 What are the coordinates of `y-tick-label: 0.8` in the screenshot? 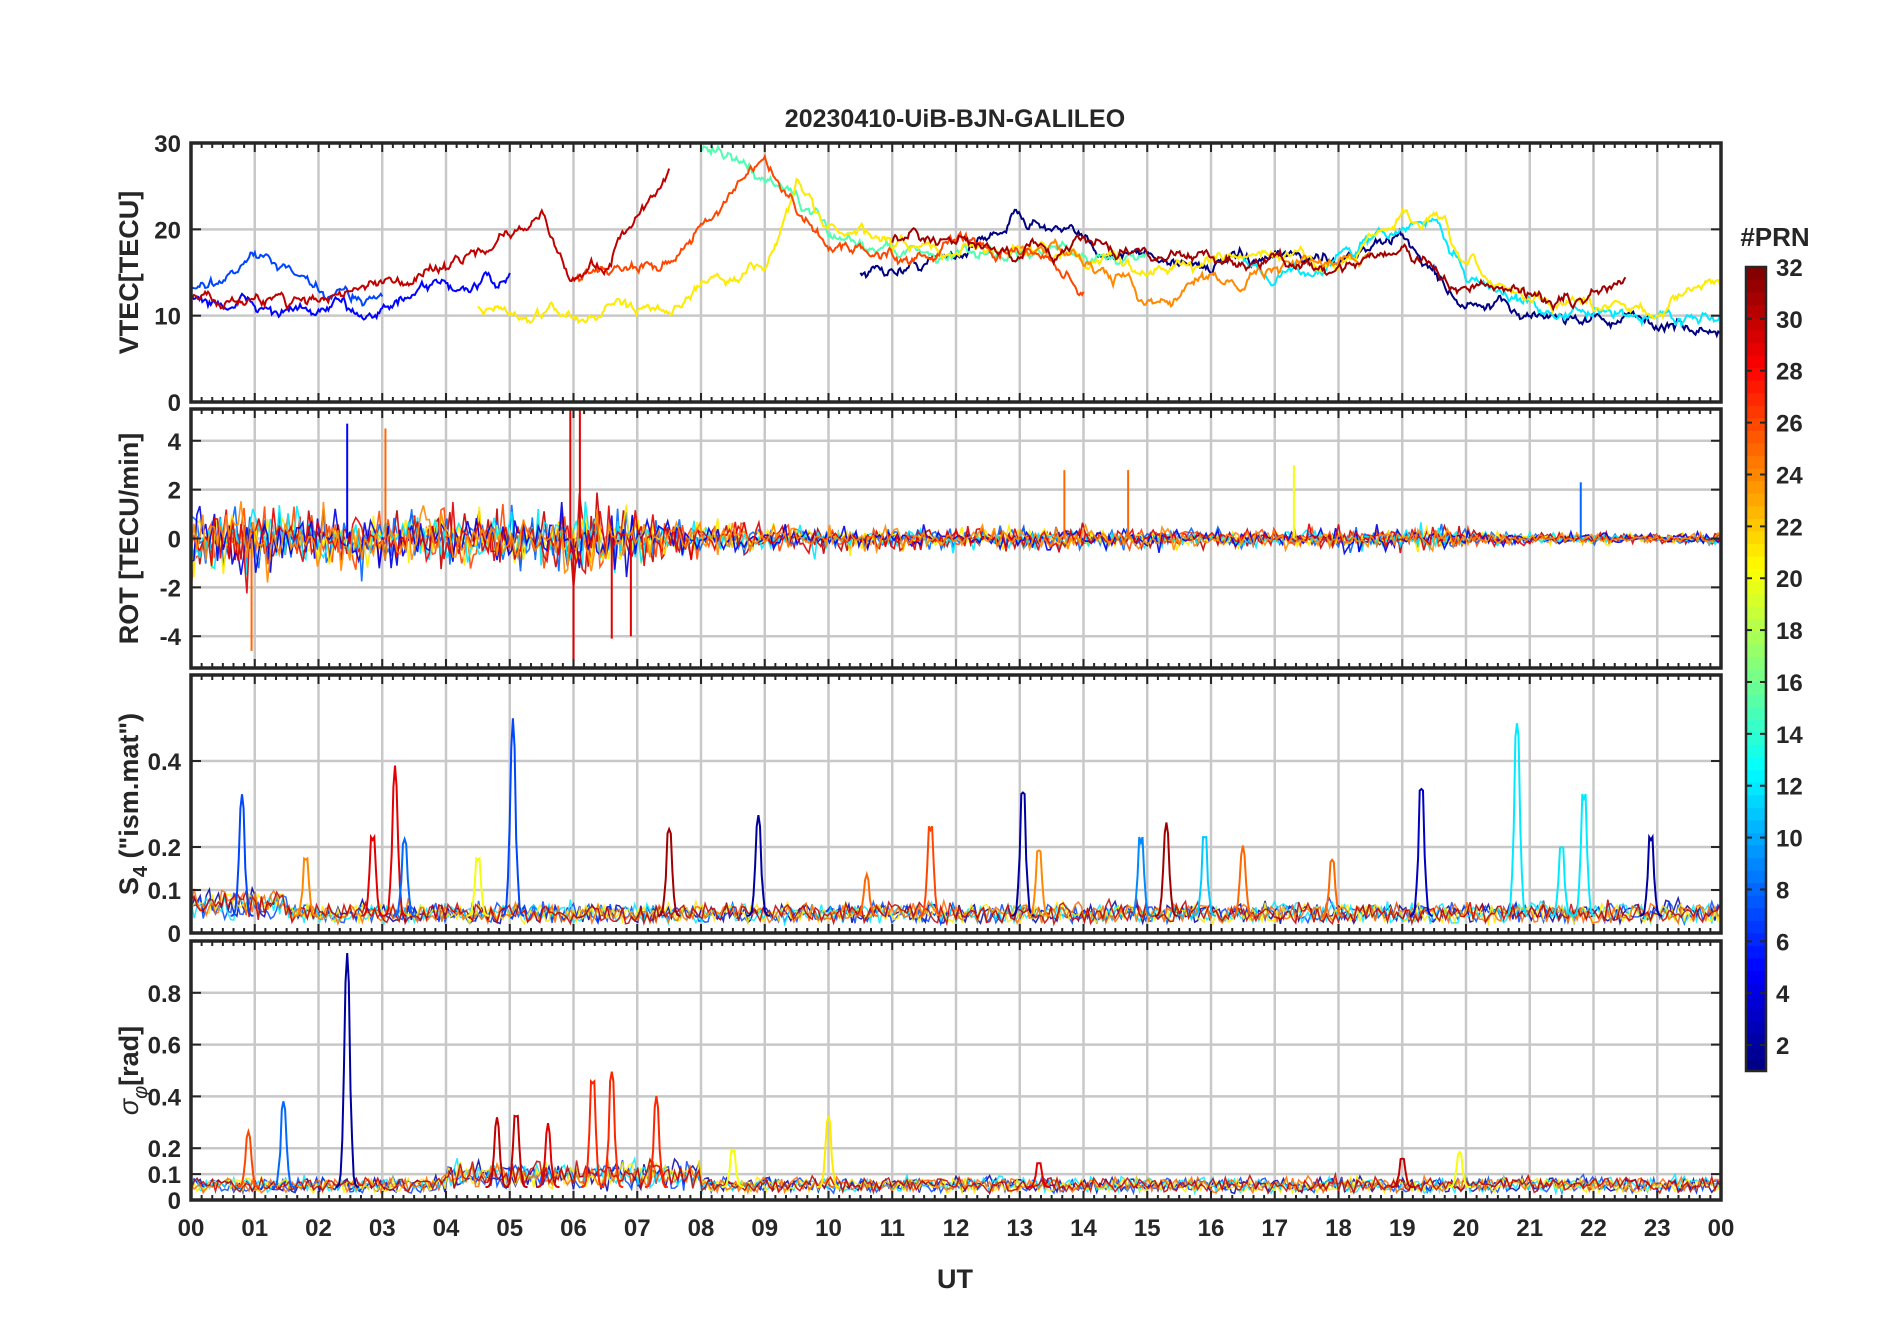 It's located at (164, 994).